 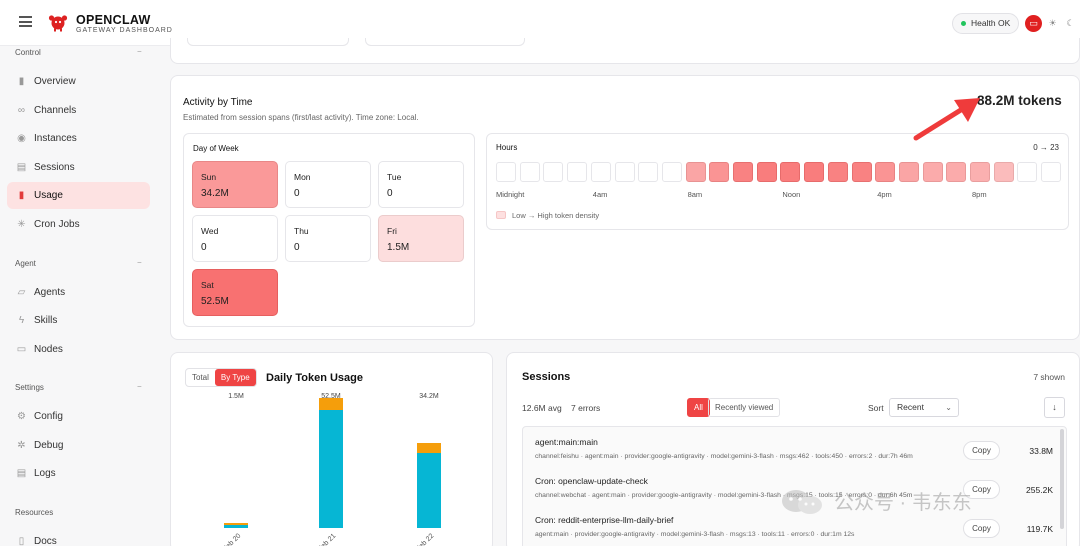 What do you see at coordinates (21, 167) in the screenshot?
I see `file-icon: ▤` at bounding box center [21, 167].